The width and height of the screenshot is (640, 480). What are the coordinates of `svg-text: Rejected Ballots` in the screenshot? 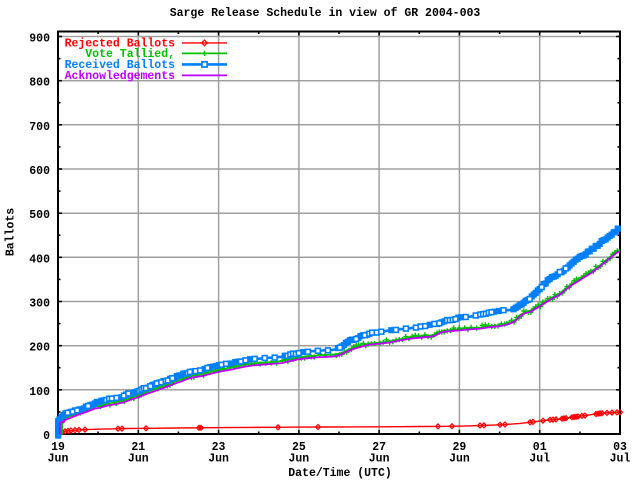 It's located at (120, 44).